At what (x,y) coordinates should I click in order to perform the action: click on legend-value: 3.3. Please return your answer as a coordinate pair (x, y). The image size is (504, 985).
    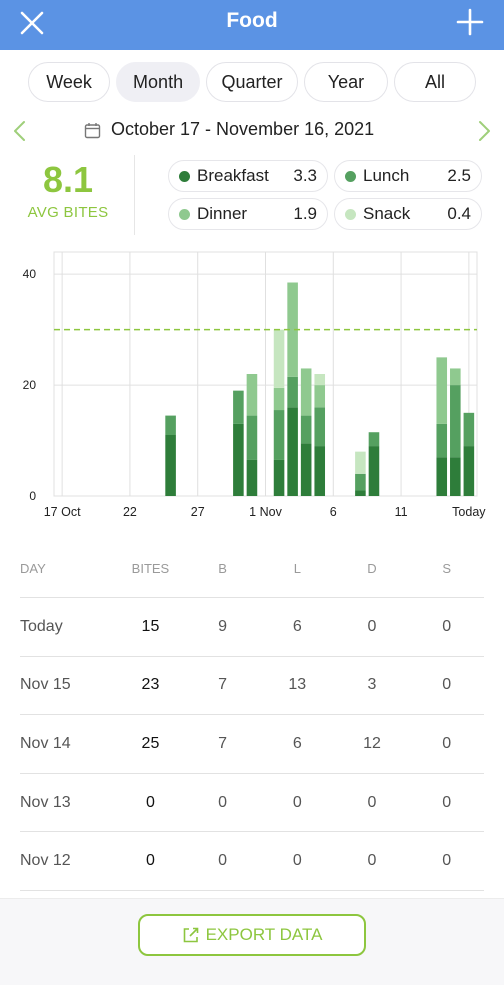
    Looking at the image, I should click on (305, 175).